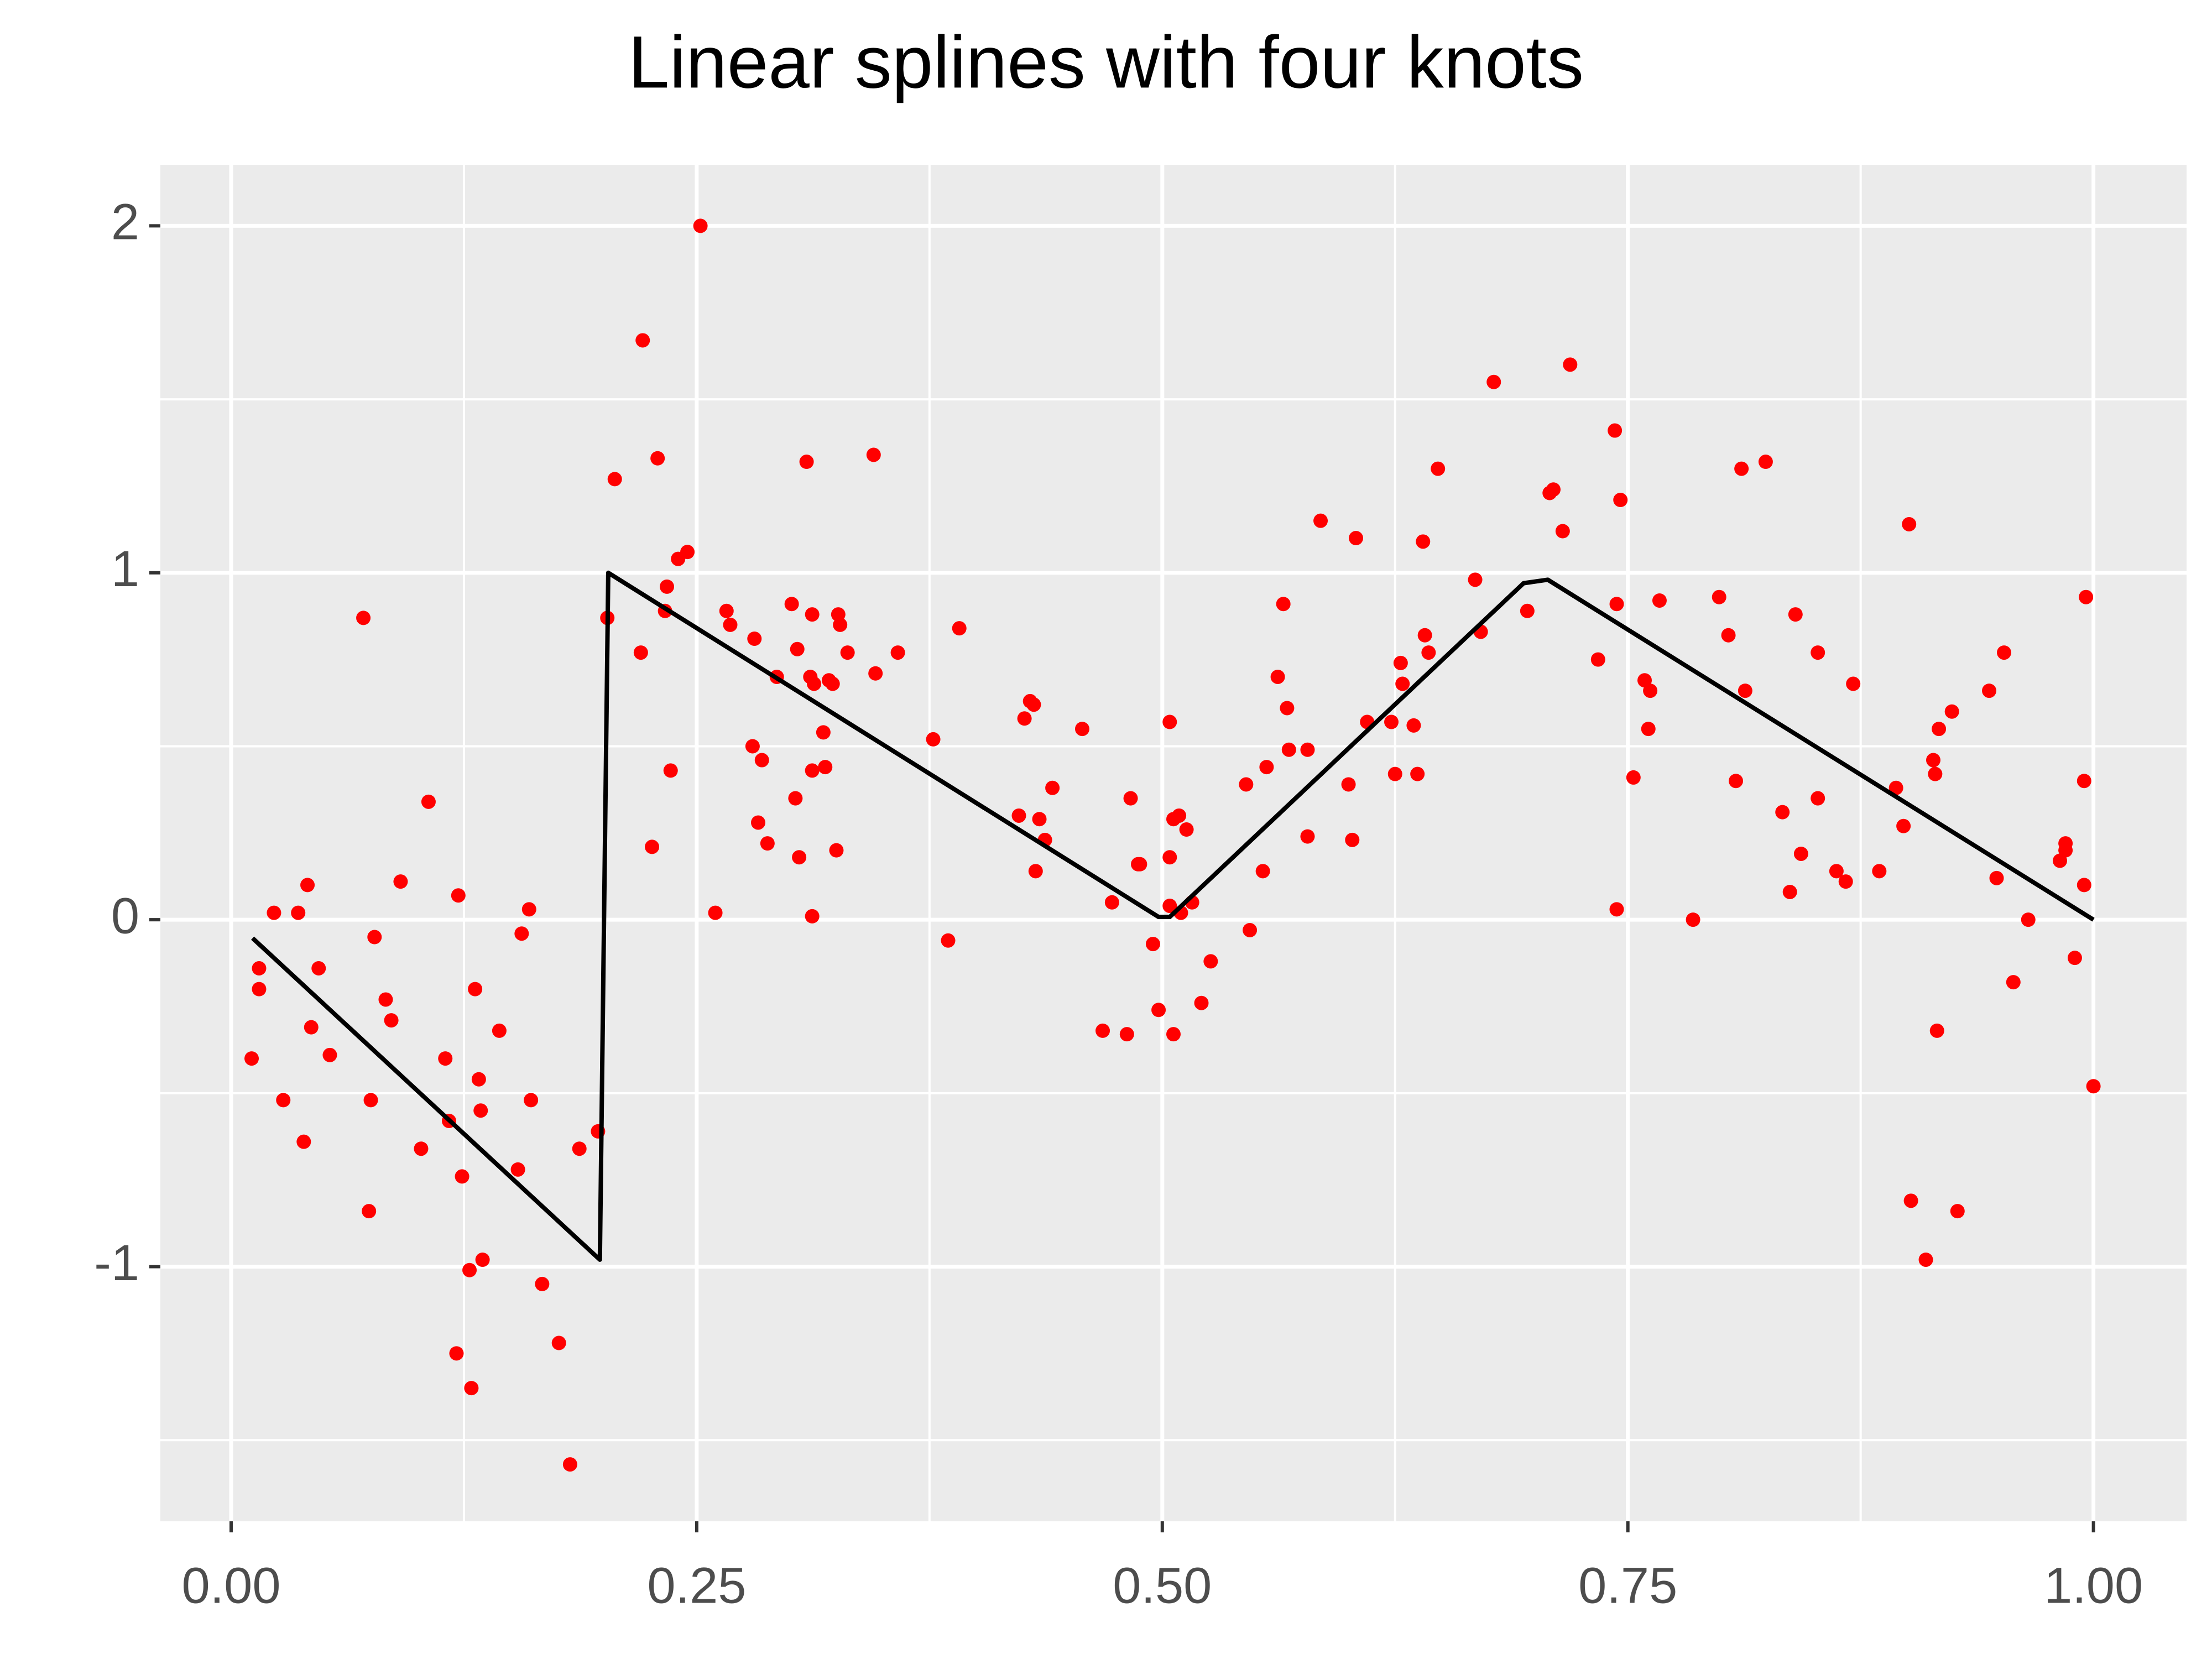 The height and width of the screenshot is (1659, 2212). Describe the element at coordinates (125, 222) in the screenshot. I see `y-tick-label: 2` at that location.